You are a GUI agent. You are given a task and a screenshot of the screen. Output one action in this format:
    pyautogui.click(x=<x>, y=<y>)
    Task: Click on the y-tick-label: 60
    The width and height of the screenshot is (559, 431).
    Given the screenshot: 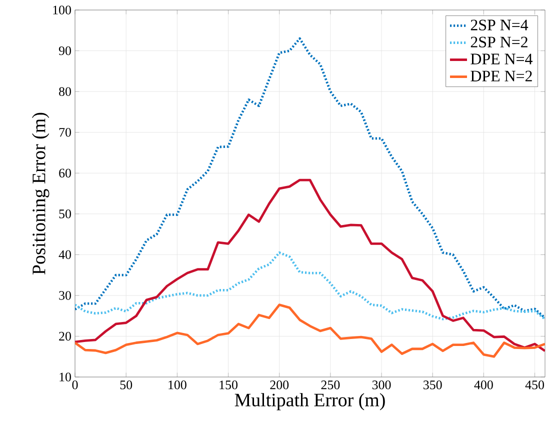 What is the action you would take?
    pyautogui.click(x=65, y=173)
    